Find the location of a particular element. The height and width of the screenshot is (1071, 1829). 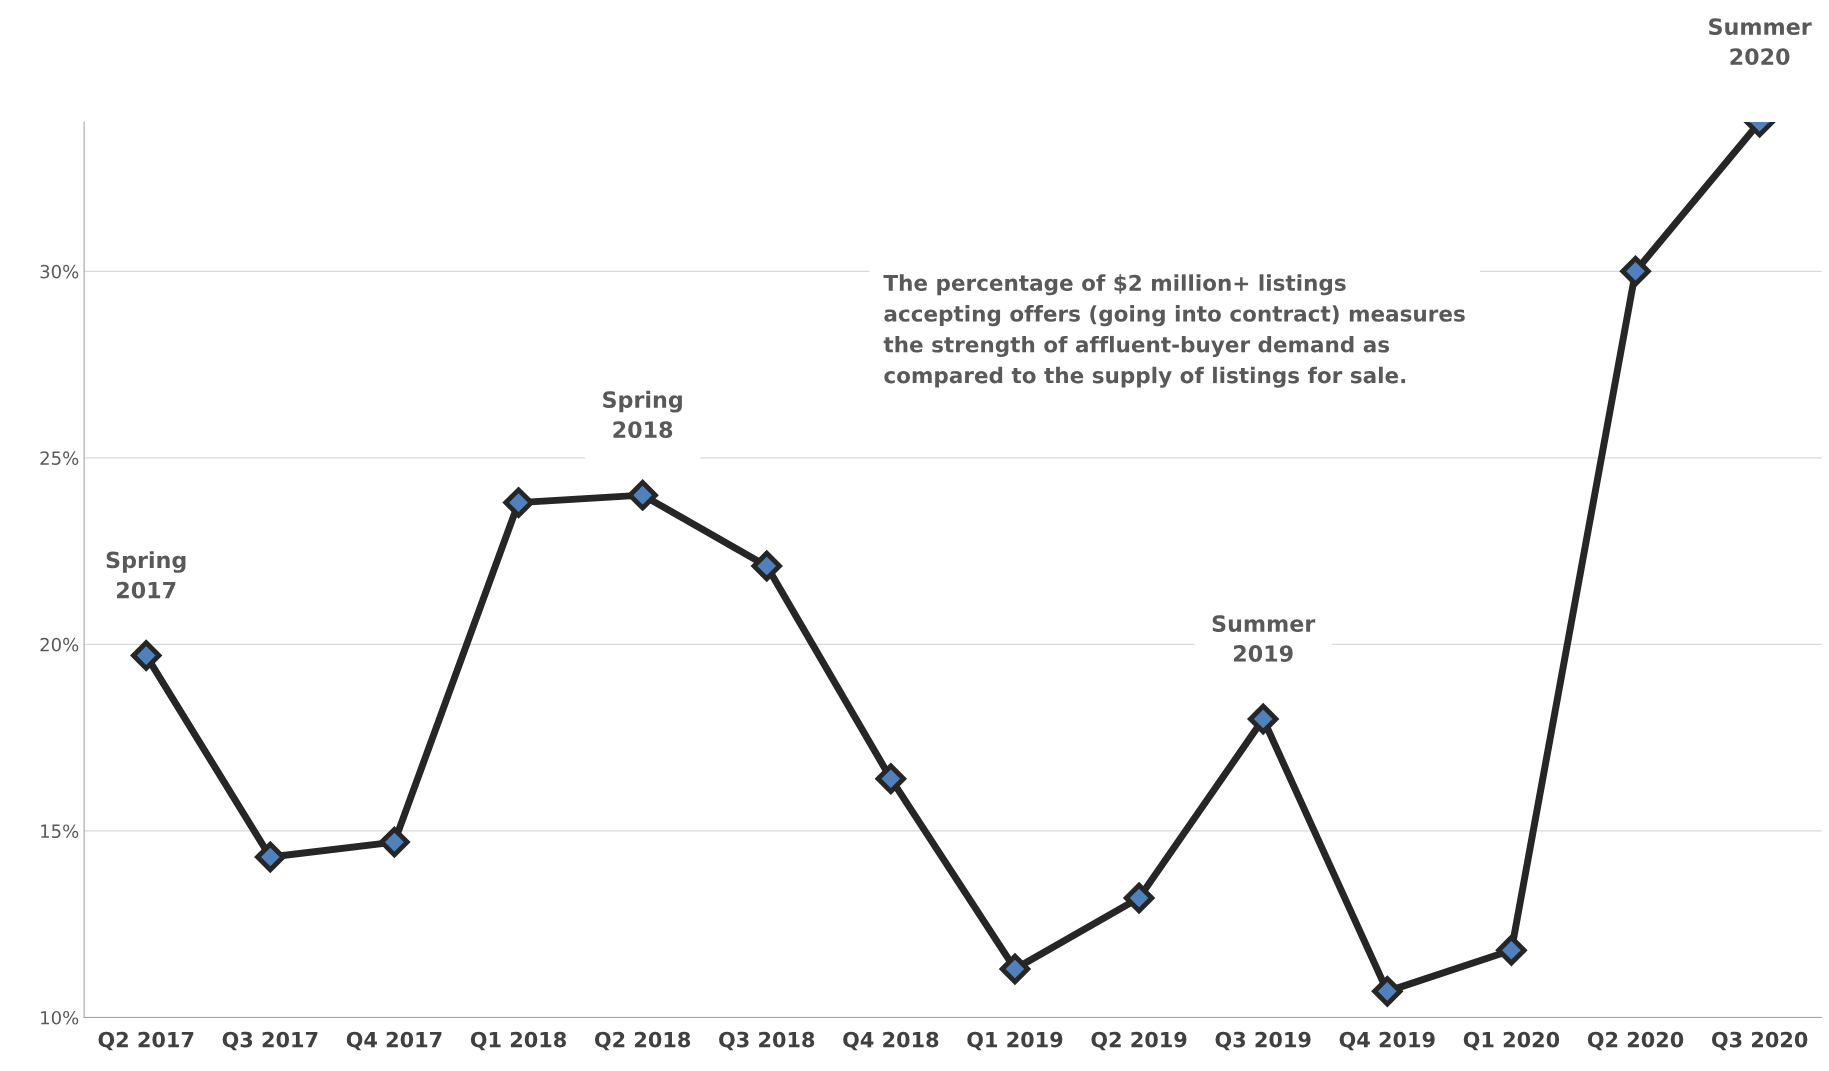

x-tick-label: Q3 2018 is located at coordinates (767, 1041).